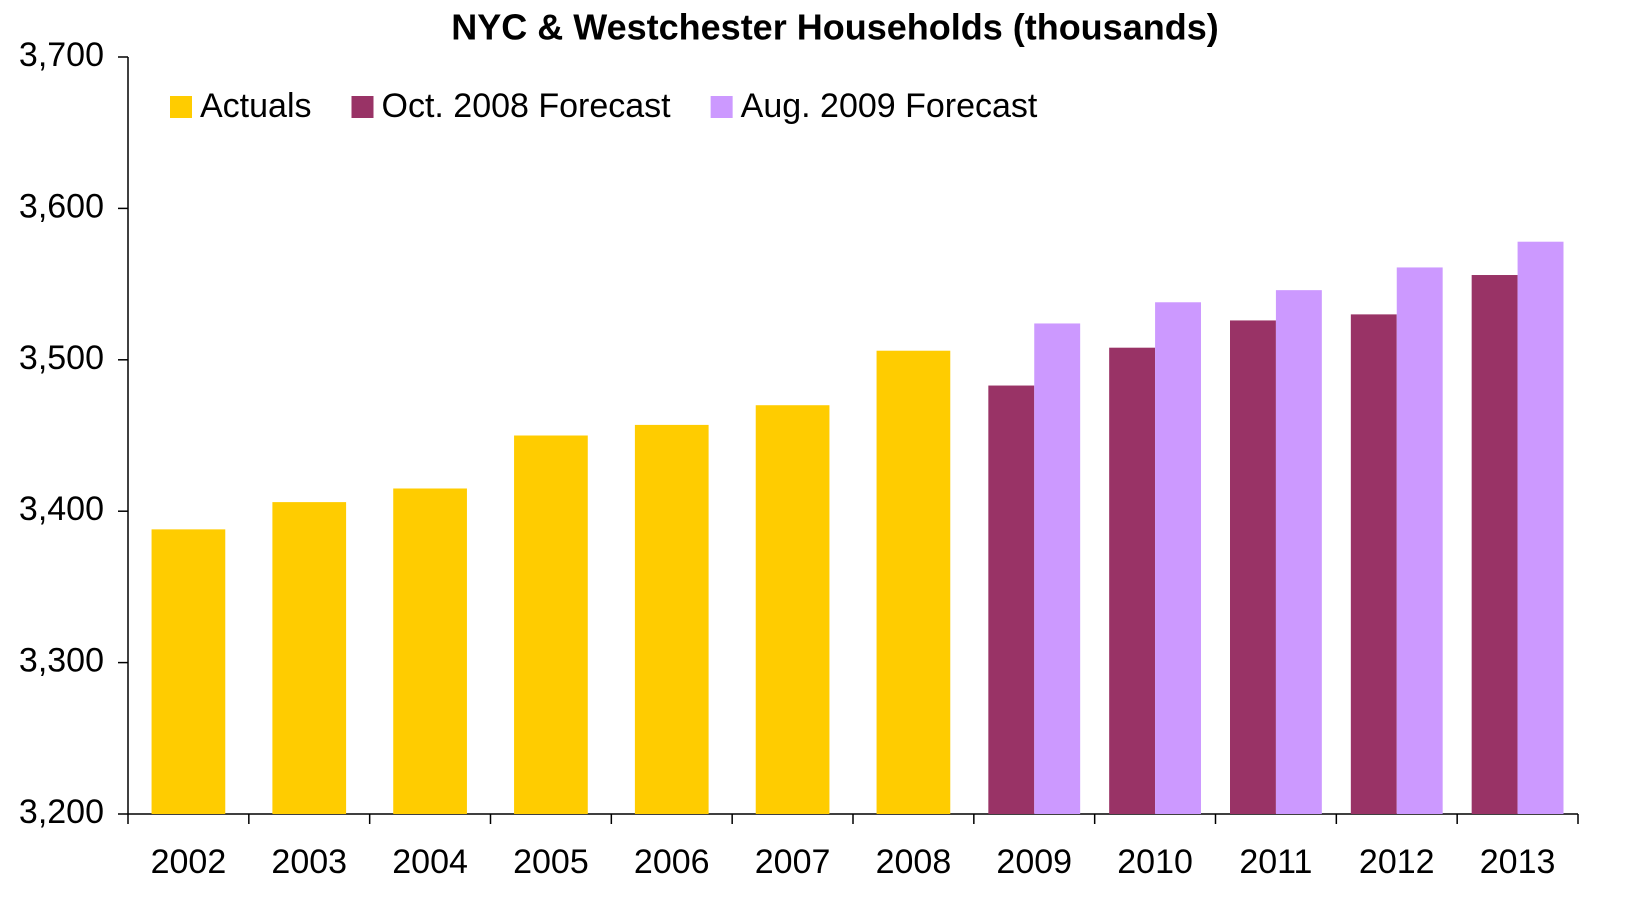 Image resolution: width=1638 pixels, height=921 pixels. I want to click on x-tick-label: 2002, so click(189, 862).